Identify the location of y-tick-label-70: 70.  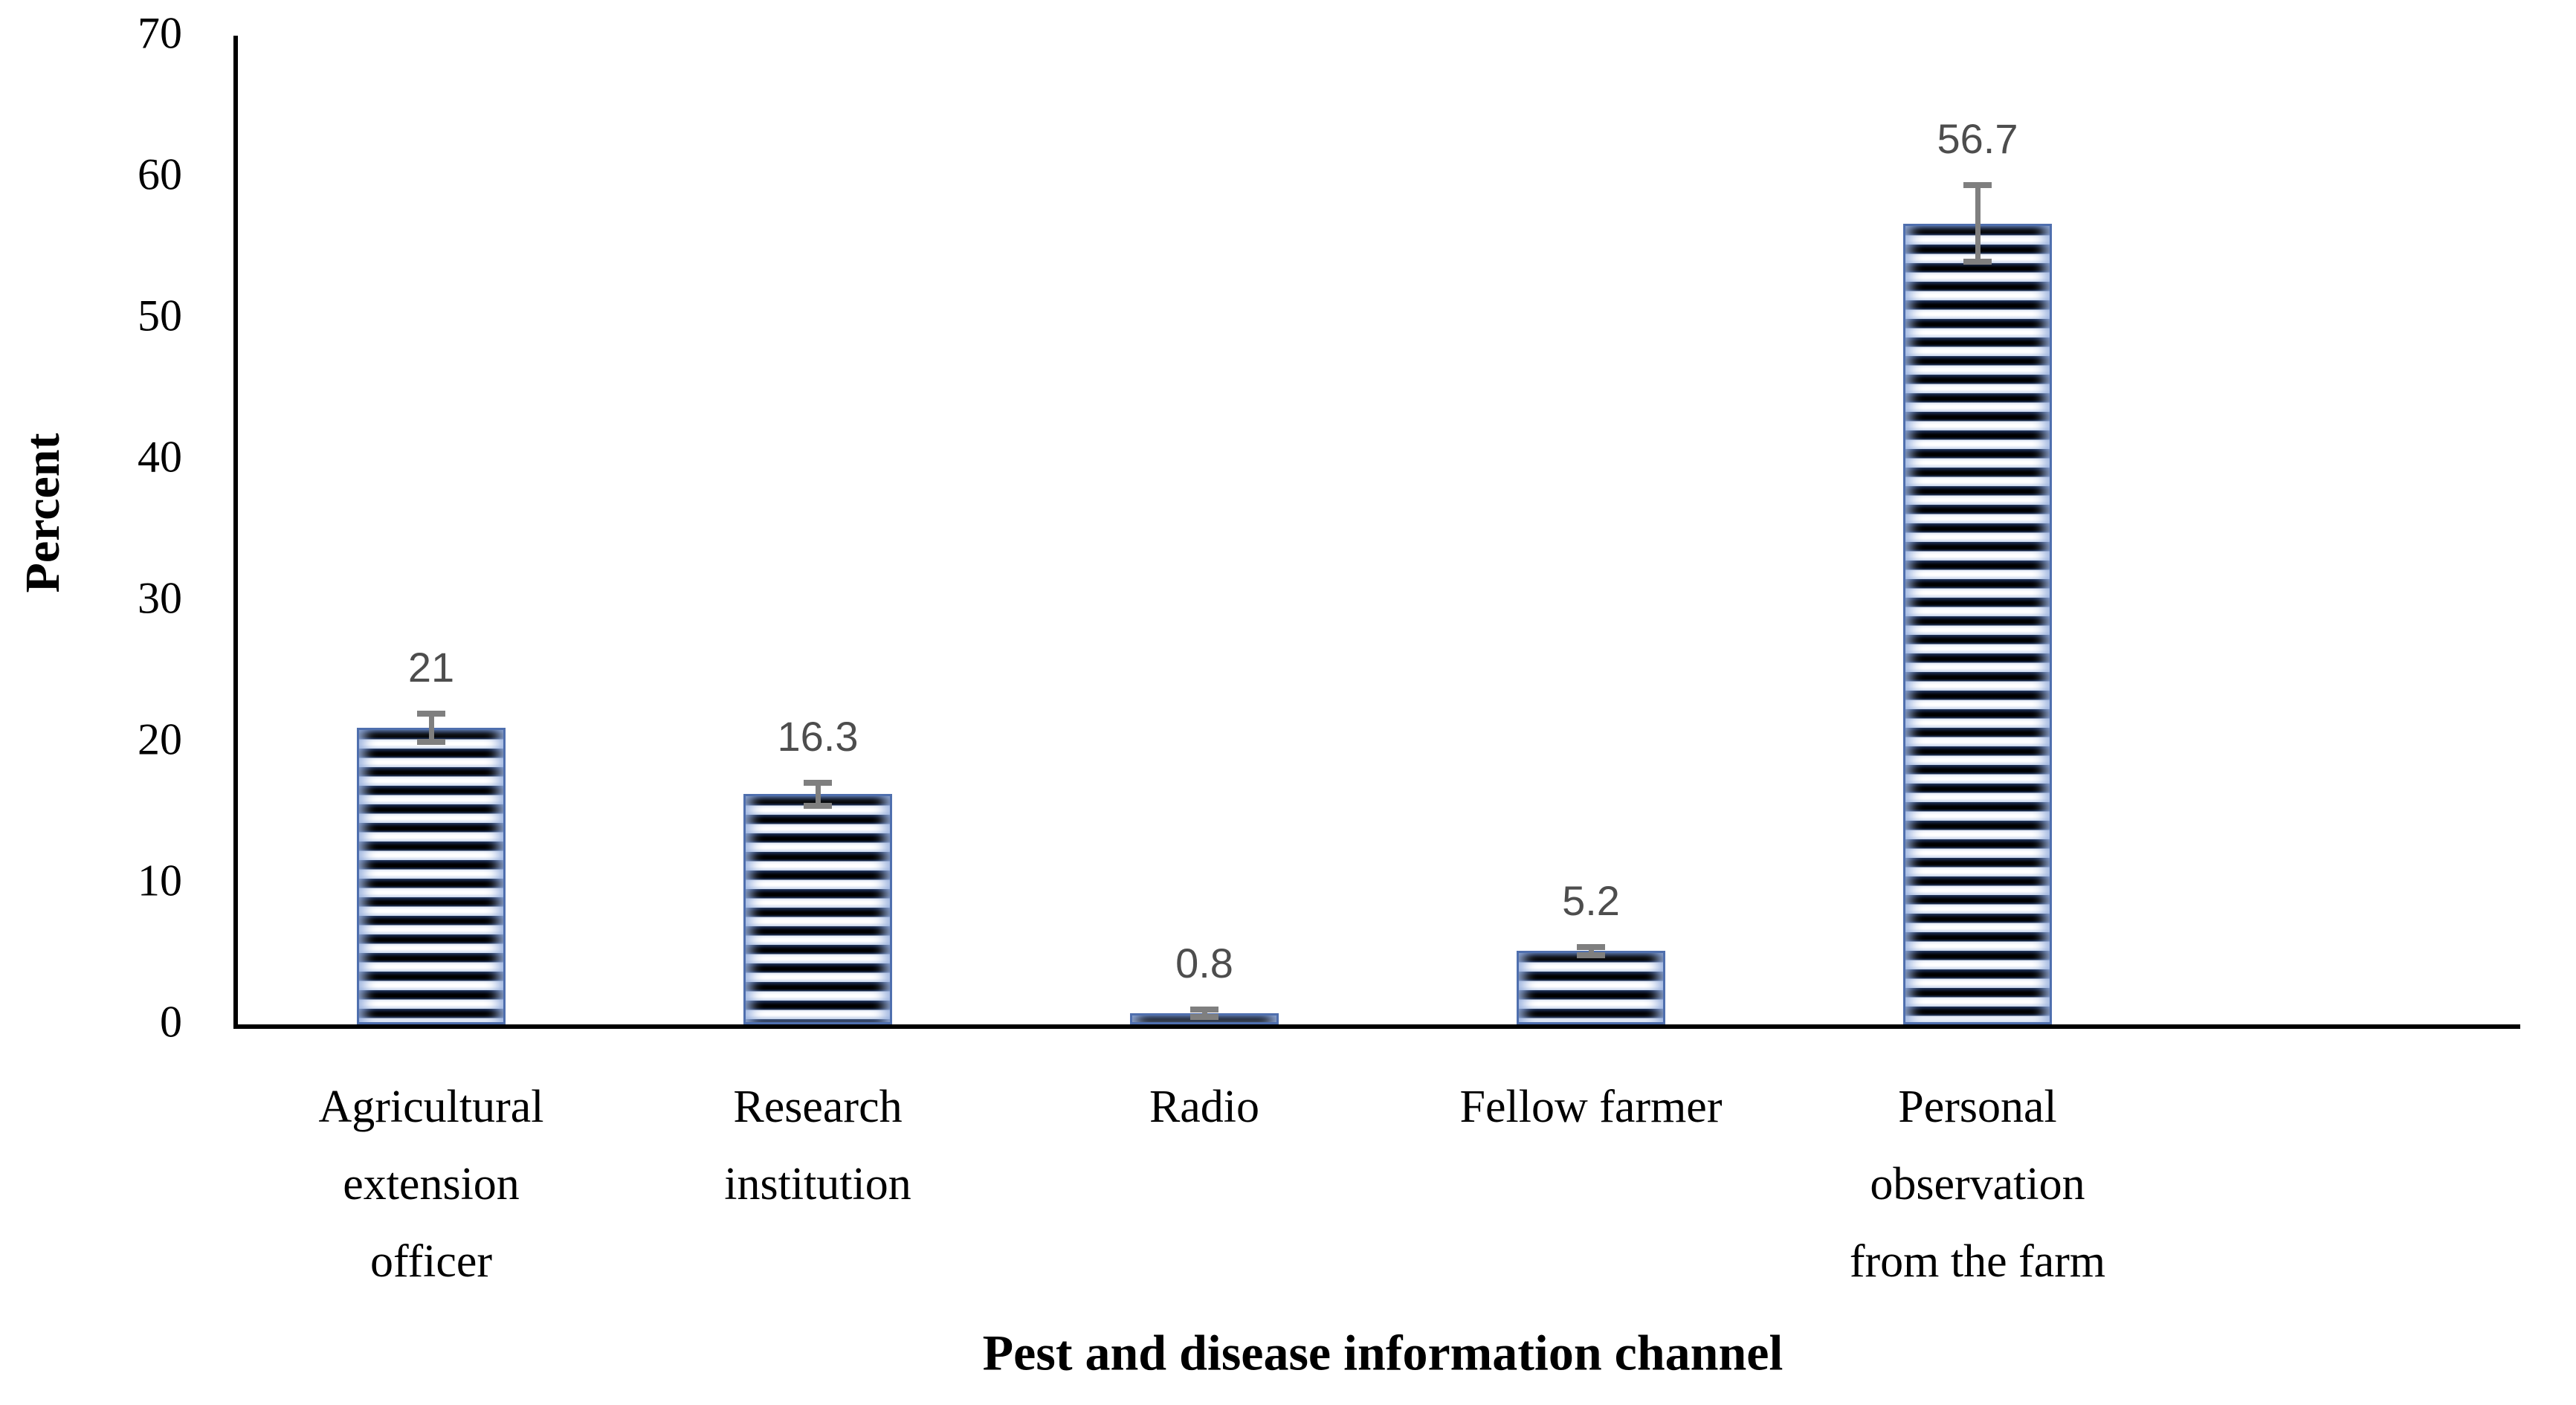
(160, 33).